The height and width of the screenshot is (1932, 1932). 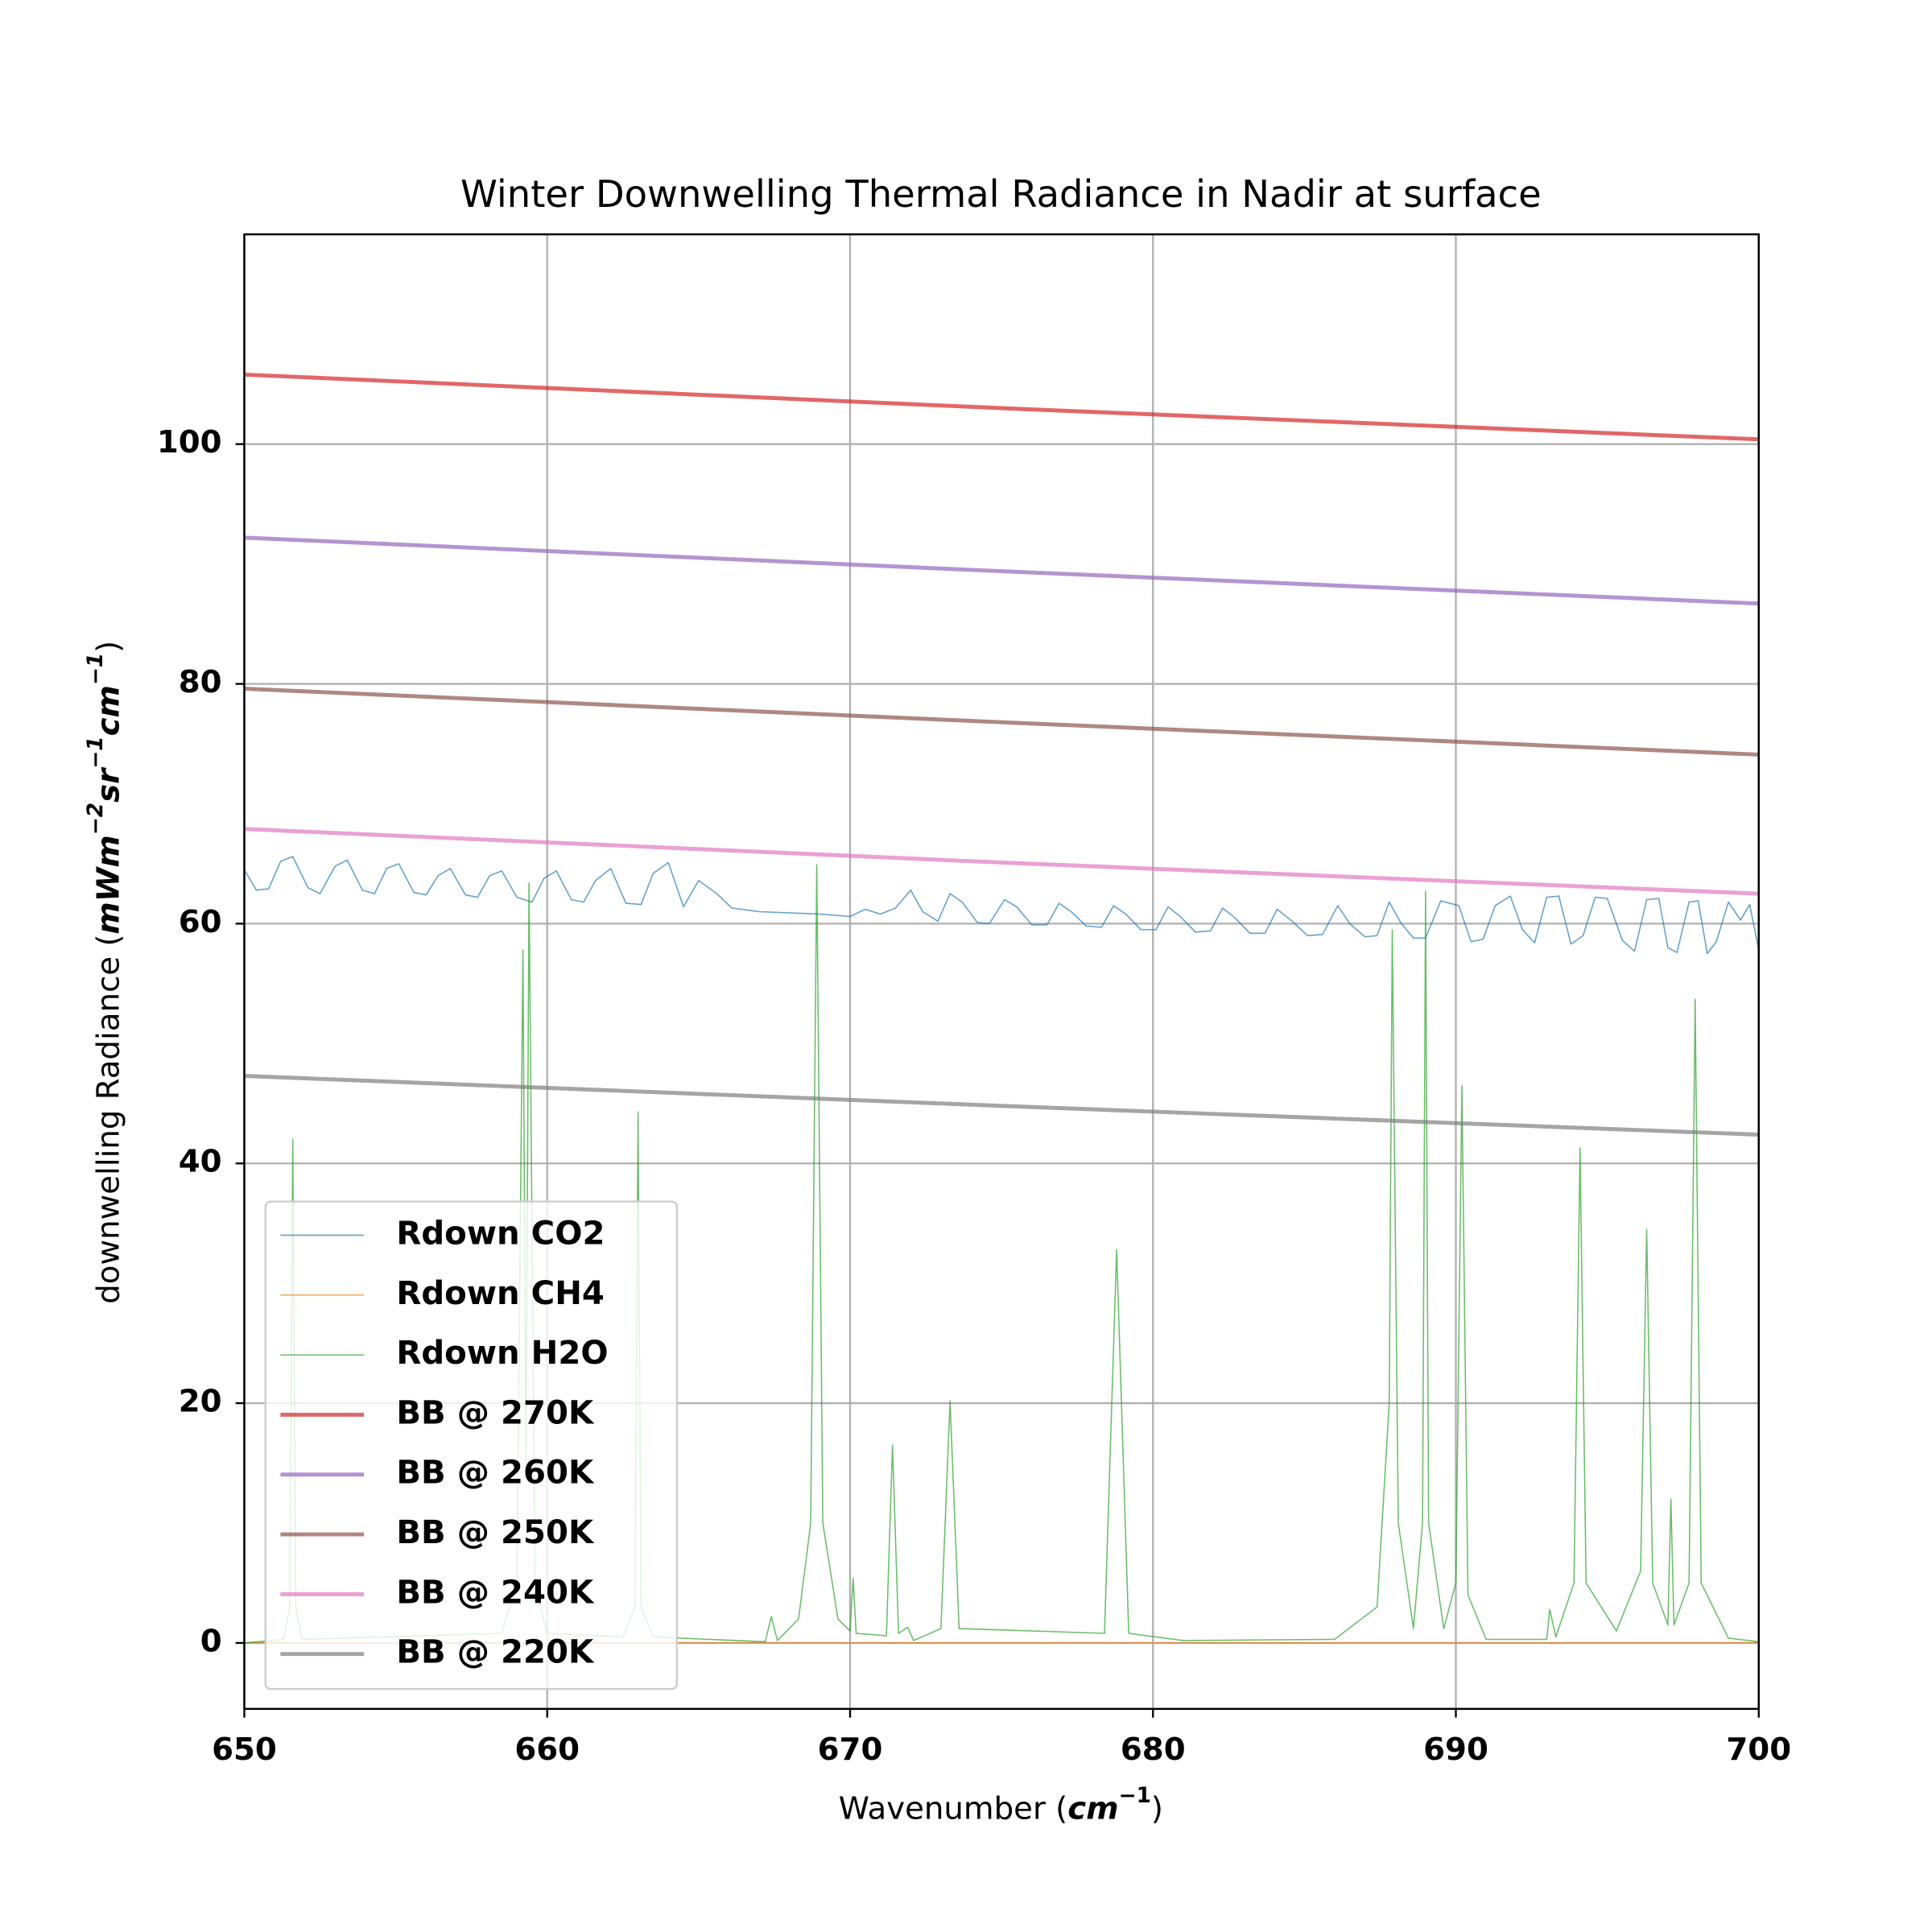 I want to click on x-label-text: Wavenumber (, so click(x=953, y=1808).